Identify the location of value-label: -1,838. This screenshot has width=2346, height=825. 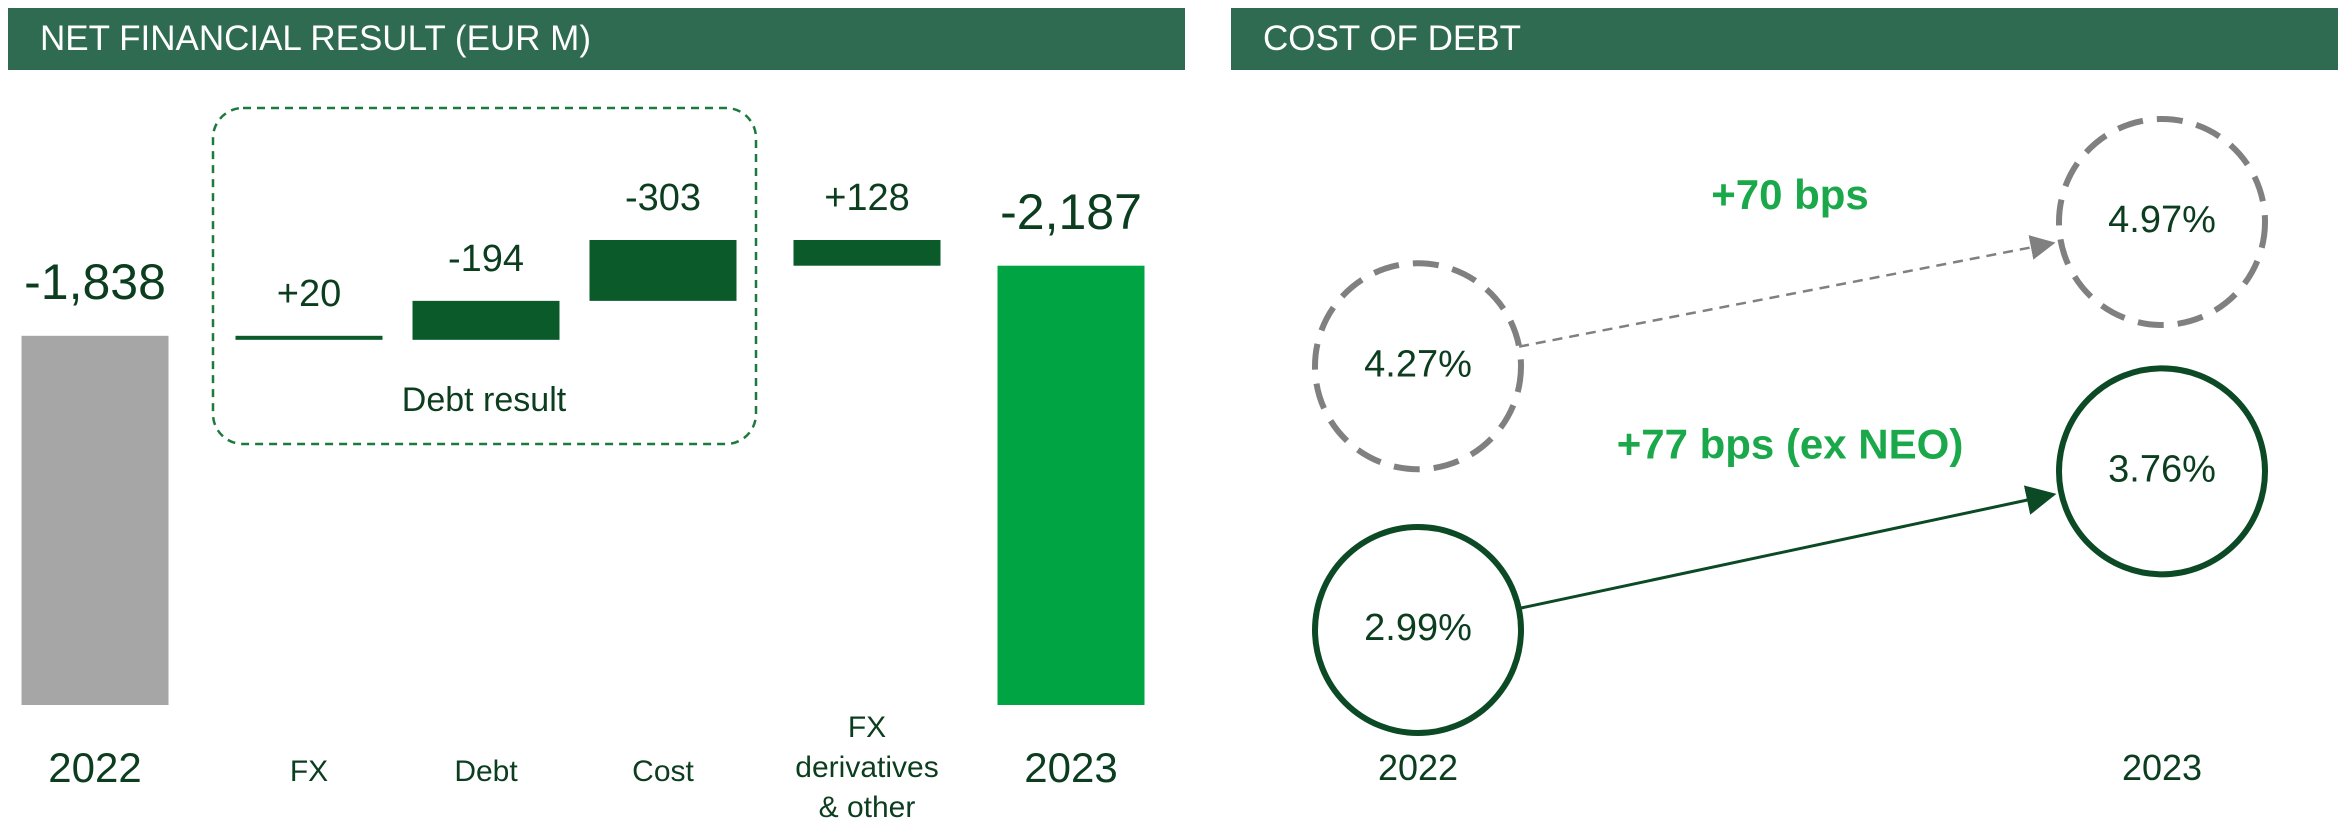
(95, 282).